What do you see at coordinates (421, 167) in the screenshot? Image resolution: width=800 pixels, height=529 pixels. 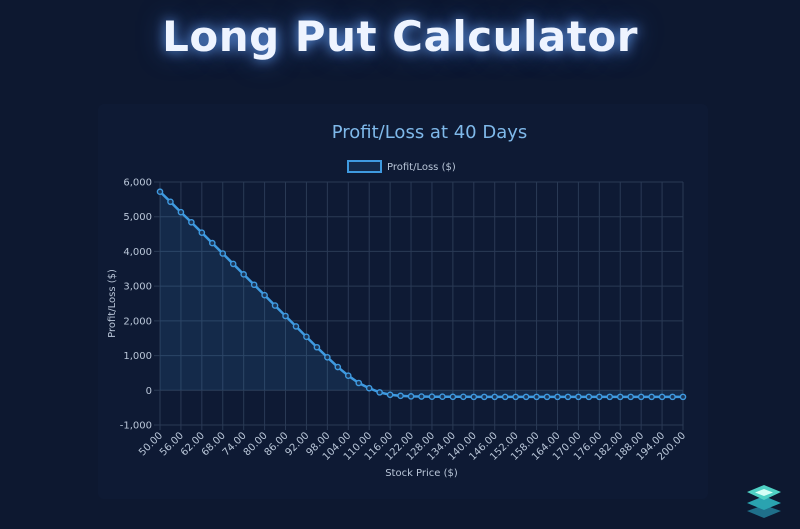 I see `legend-label: Profit/Loss ($)` at bounding box center [421, 167].